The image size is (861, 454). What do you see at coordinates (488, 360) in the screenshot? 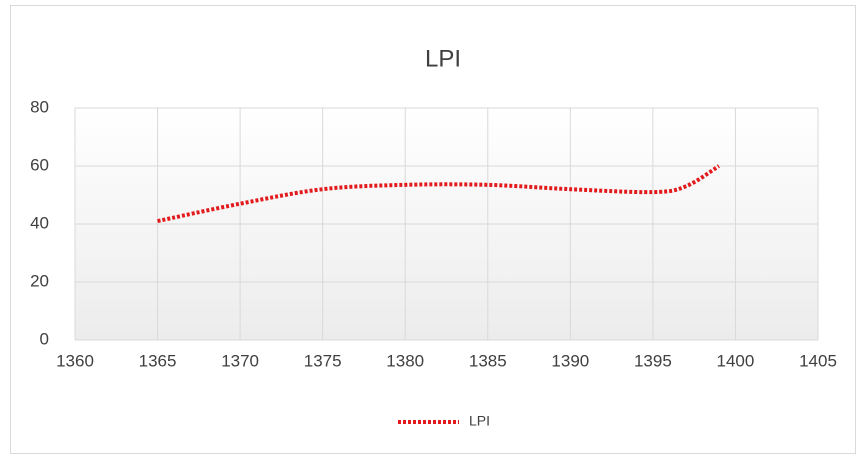
I see `x-tick-label: 1385` at bounding box center [488, 360].